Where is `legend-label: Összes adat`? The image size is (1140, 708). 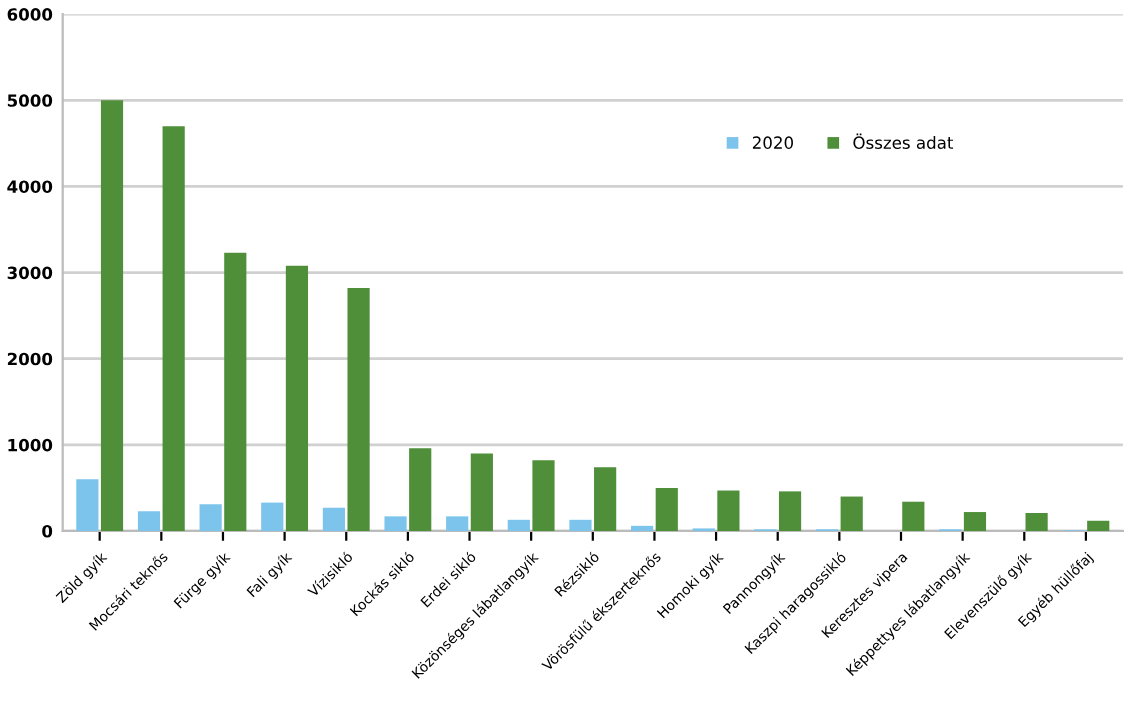
legend-label: Összes adat is located at coordinates (903, 141).